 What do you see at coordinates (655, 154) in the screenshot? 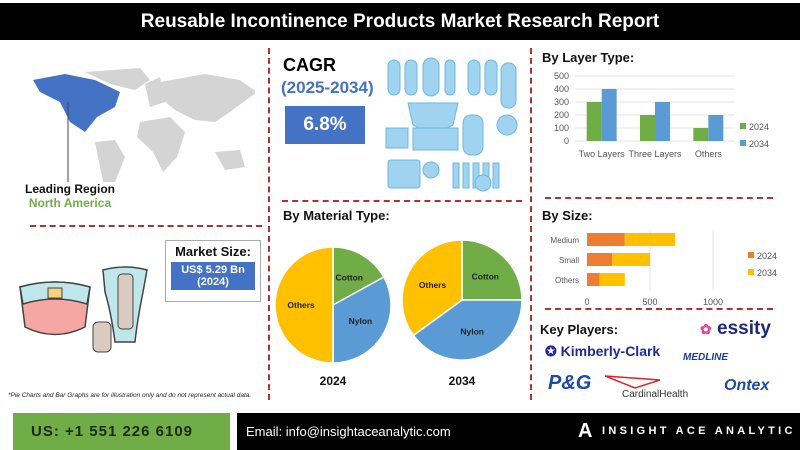
I see `x-tick-label: Three Layers` at bounding box center [655, 154].